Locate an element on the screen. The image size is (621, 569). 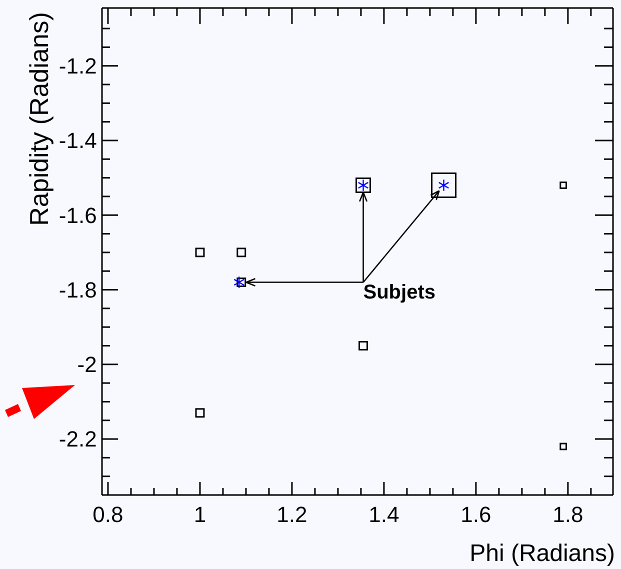
y-tick-label: -2.2 is located at coordinates (77, 439).